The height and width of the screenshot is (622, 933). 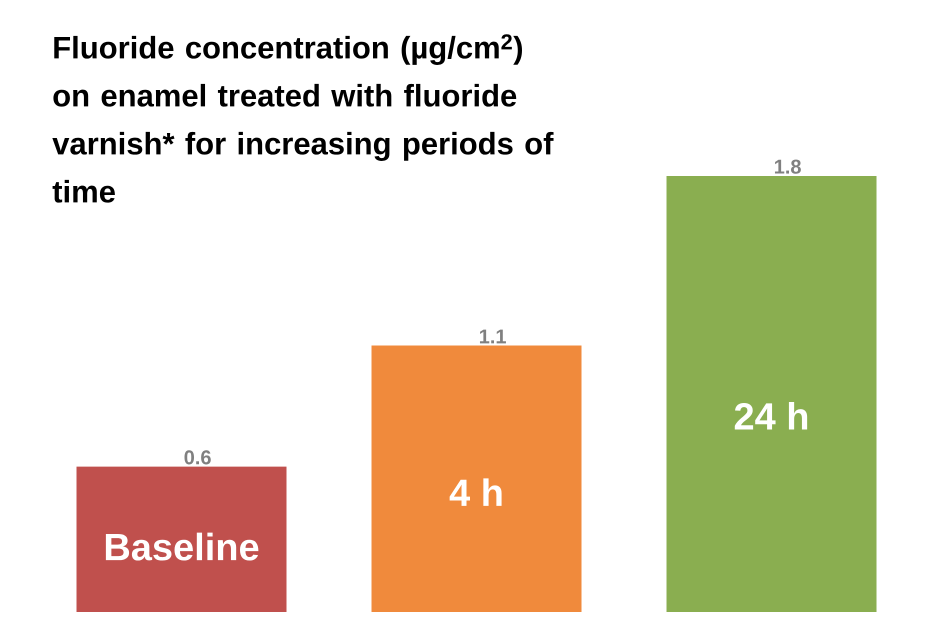 I want to click on data-label: 1.1, so click(x=493, y=337).